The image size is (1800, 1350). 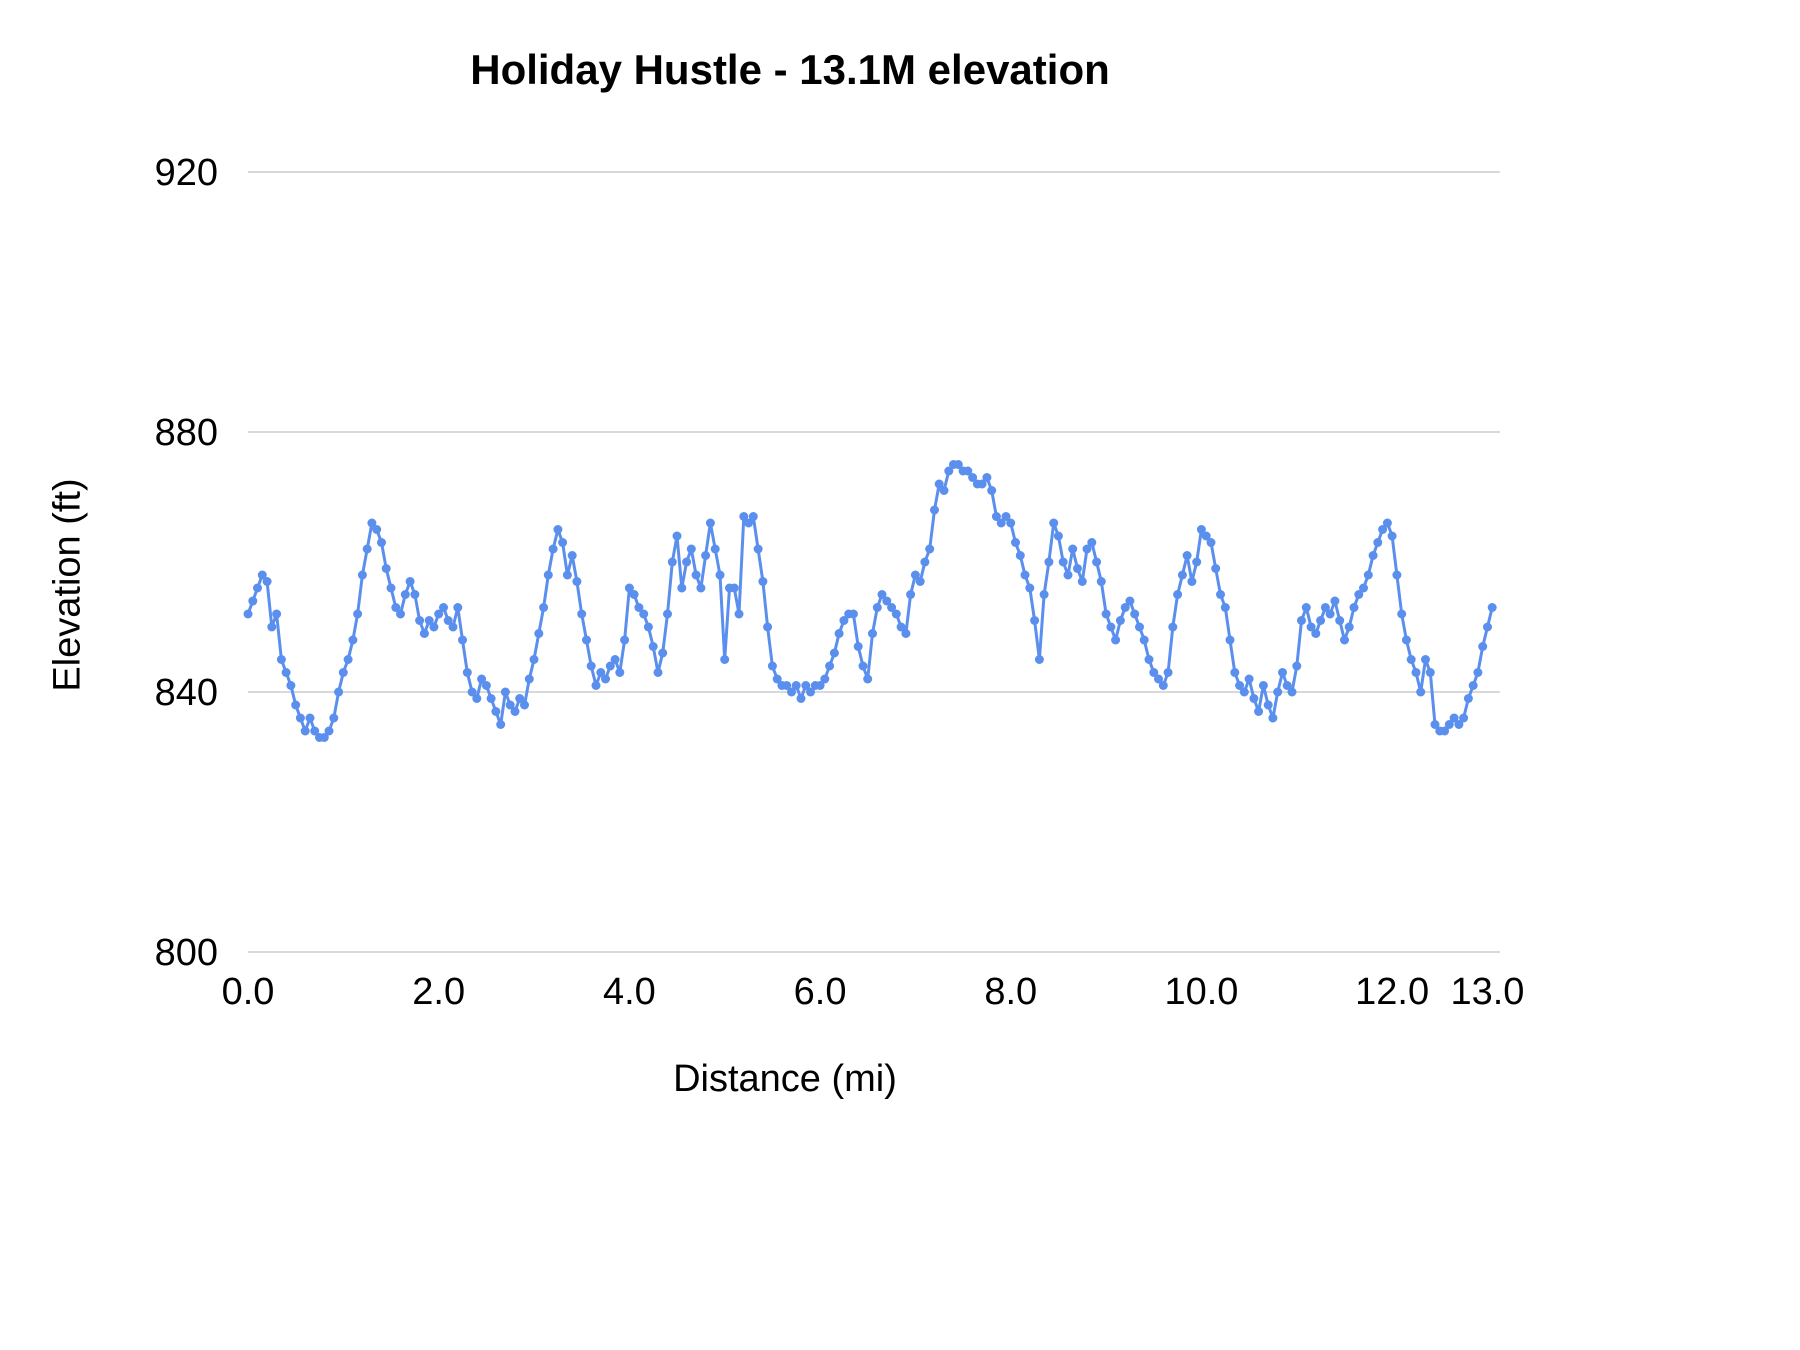 What do you see at coordinates (186, 433) in the screenshot?
I see `y-tick-label: 880` at bounding box center [186, 433].